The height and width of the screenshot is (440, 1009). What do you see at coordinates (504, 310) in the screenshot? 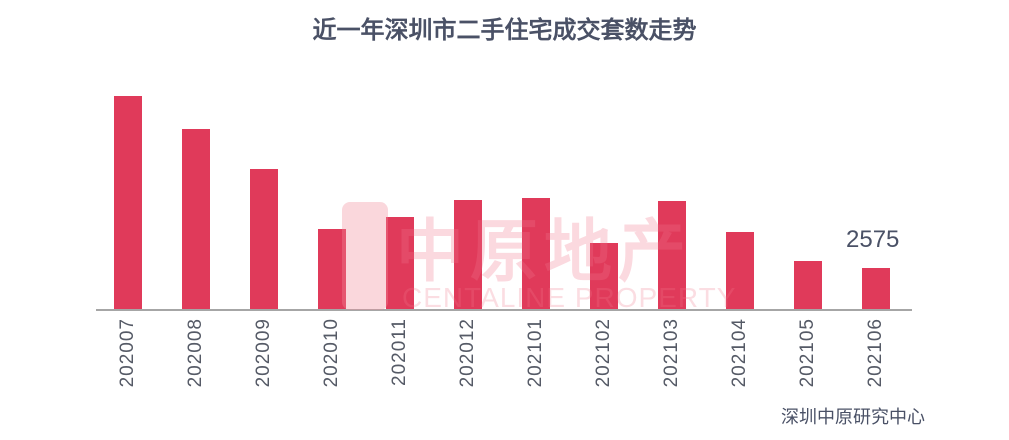
I see `x-axis-line` at bounding box center [504, 310].